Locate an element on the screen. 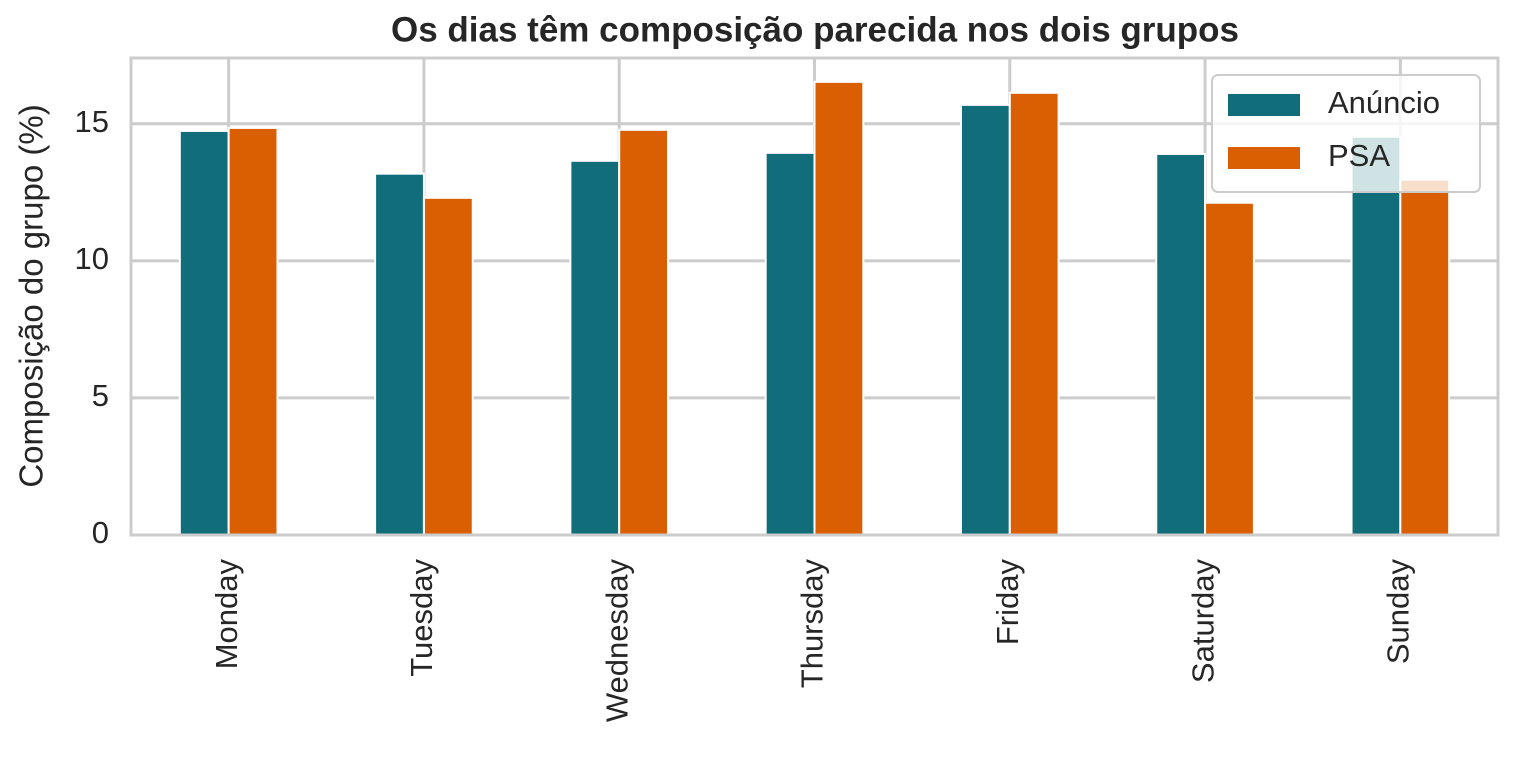 This screenshot has width=1514, height=777. legend-label: PSA is located at coordinates (1359, 155).